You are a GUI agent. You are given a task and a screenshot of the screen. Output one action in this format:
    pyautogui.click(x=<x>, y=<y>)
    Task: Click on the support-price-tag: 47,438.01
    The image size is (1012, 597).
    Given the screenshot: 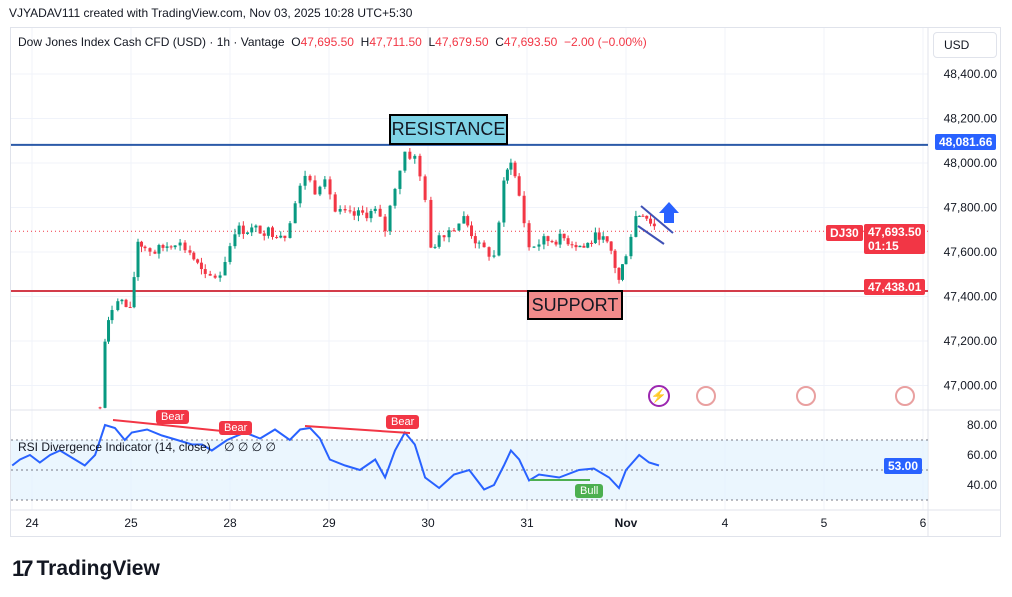 What is the action you would take?
    pyautogui.click(x=895, y=287)
    